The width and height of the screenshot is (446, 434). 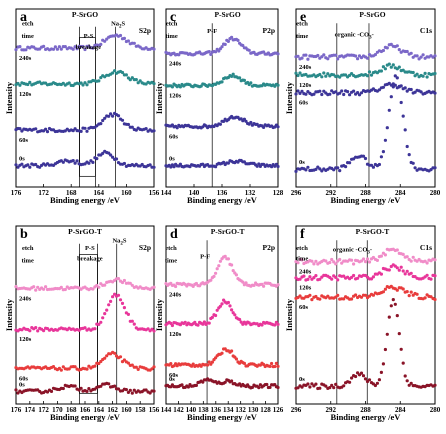 What do you see at coordinates (302, 36) in the screenshot?
I see `annotation-label: time` at bounding box center [302, 36].